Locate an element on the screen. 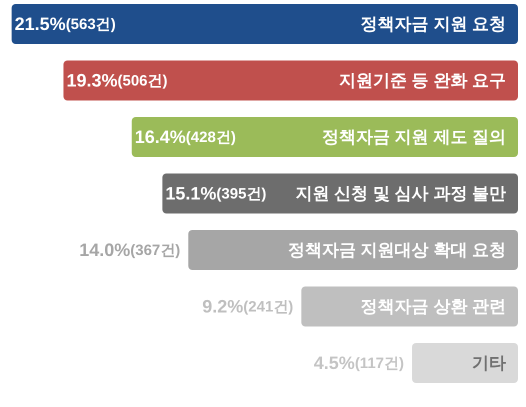 The height and width of the screenshot is (407, 526). data-label: 19.3%(506건) is located at coordinates (117, 80).